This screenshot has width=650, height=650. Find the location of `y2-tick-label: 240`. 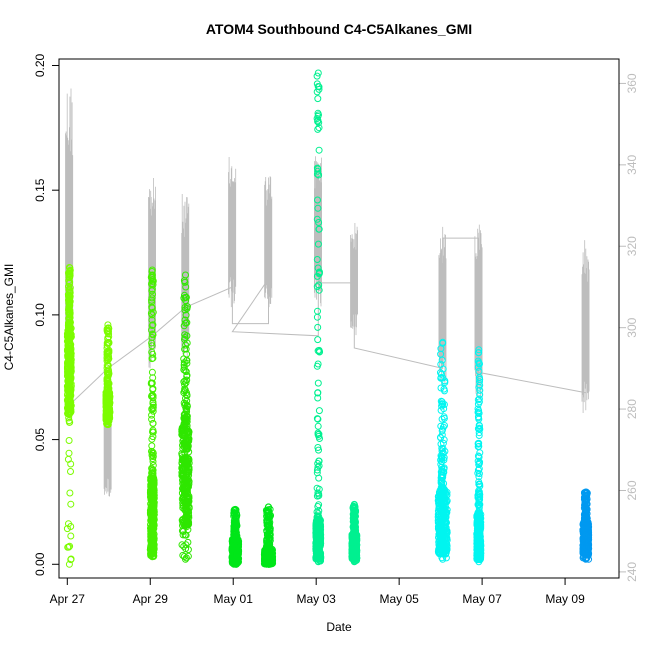

y2-tick-label: 240 is located at coordinates (632, 572).